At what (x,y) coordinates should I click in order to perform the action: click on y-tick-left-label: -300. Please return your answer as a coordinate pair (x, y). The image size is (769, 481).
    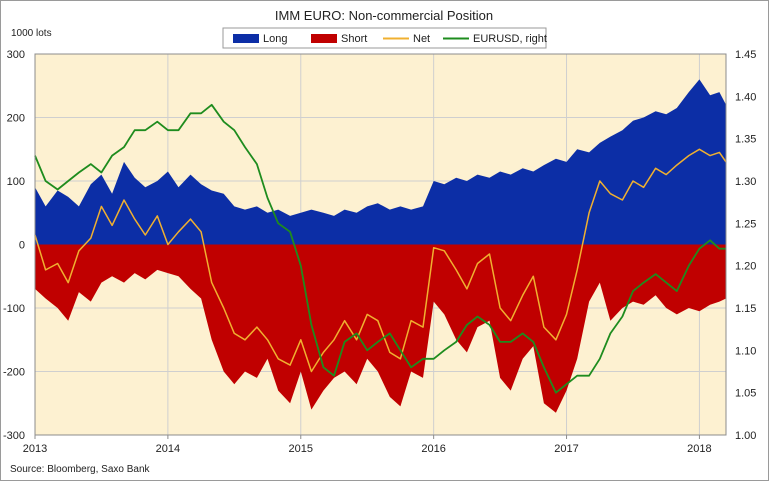
    Looking at the image, I should click on (14, 436).